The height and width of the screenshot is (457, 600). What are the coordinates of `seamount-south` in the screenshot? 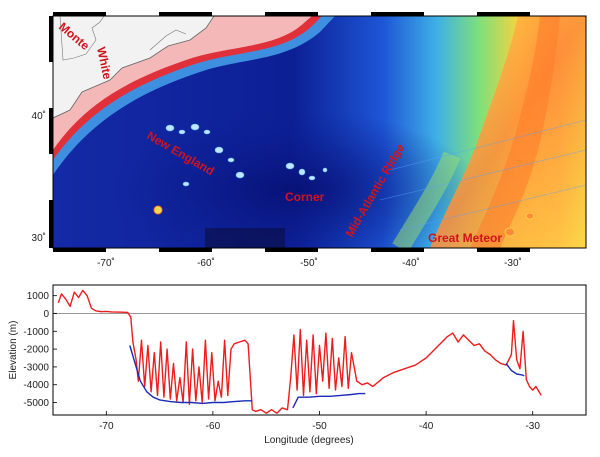 It's located at (158, 210).